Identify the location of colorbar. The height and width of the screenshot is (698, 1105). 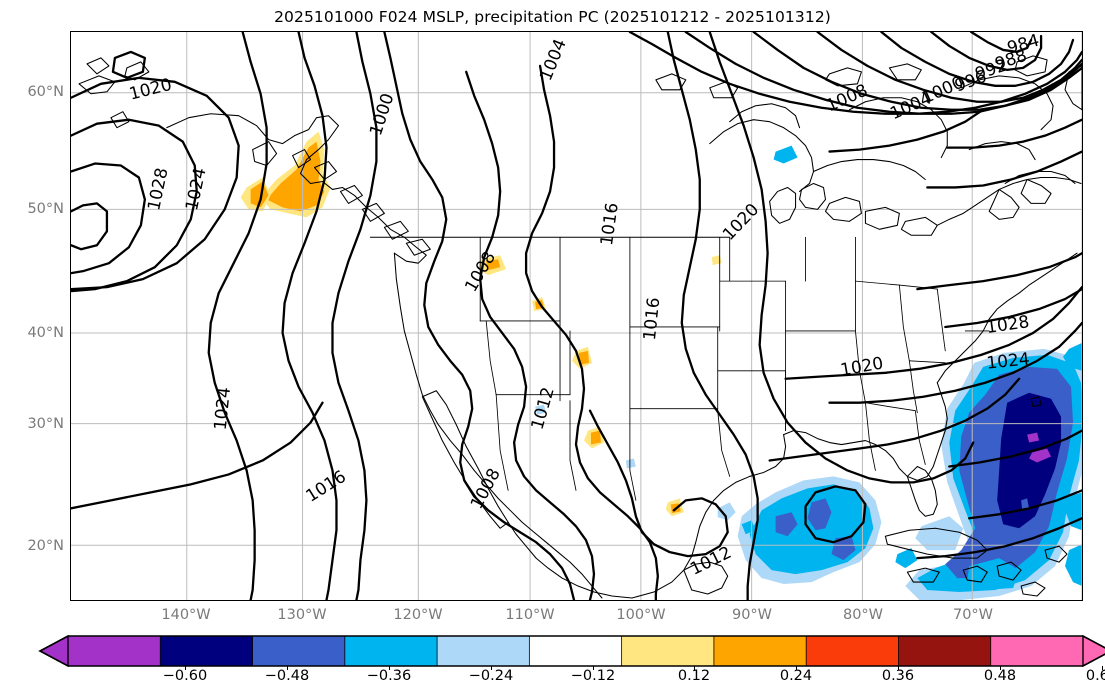
(571, 651).